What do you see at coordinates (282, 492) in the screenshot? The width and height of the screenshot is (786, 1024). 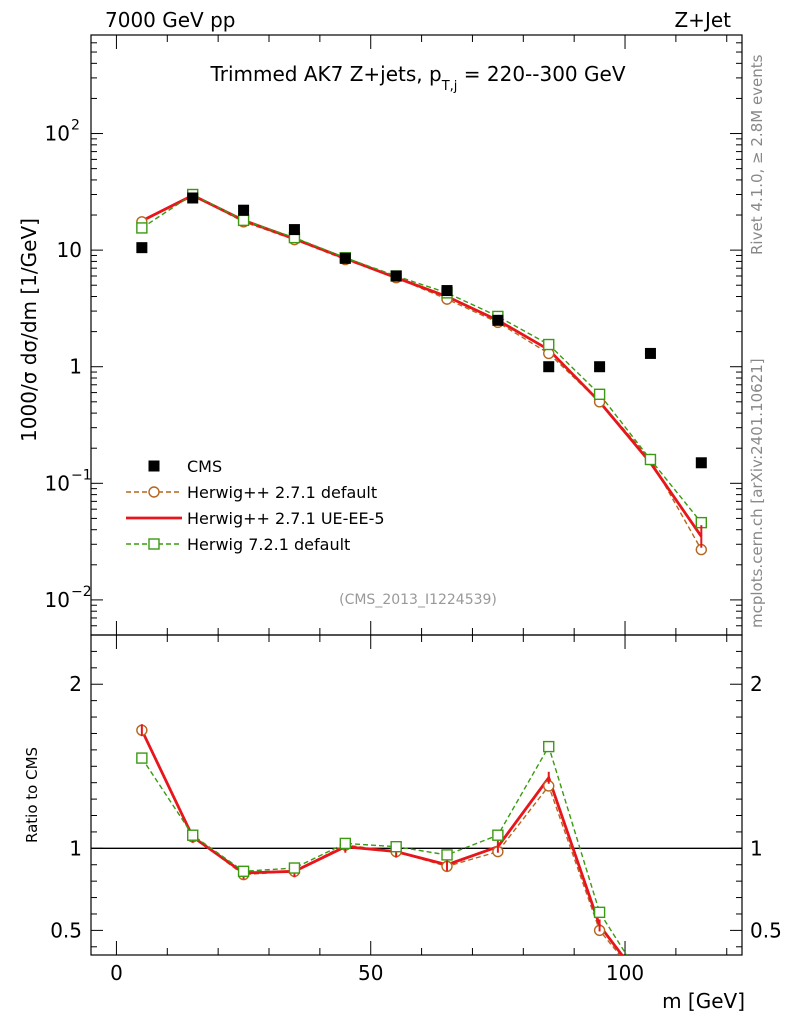 I see `legend-label-1: Herwig++ 2.7.1 default` at bounding box center [282, 492].